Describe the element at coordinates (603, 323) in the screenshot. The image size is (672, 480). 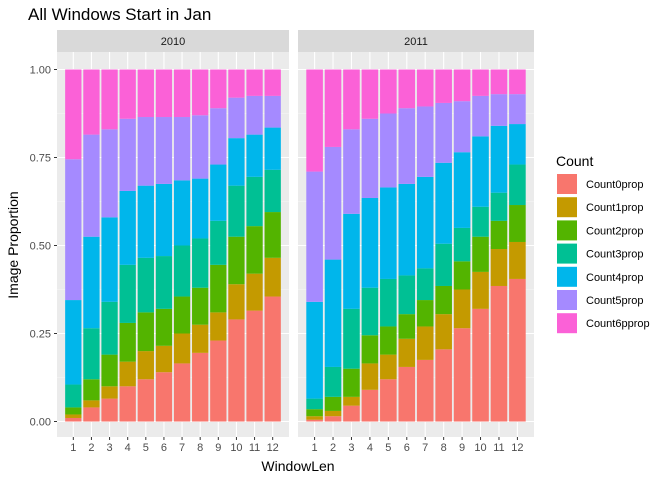
I see `legend-item-count6pprop: Count6pprop` at that location.